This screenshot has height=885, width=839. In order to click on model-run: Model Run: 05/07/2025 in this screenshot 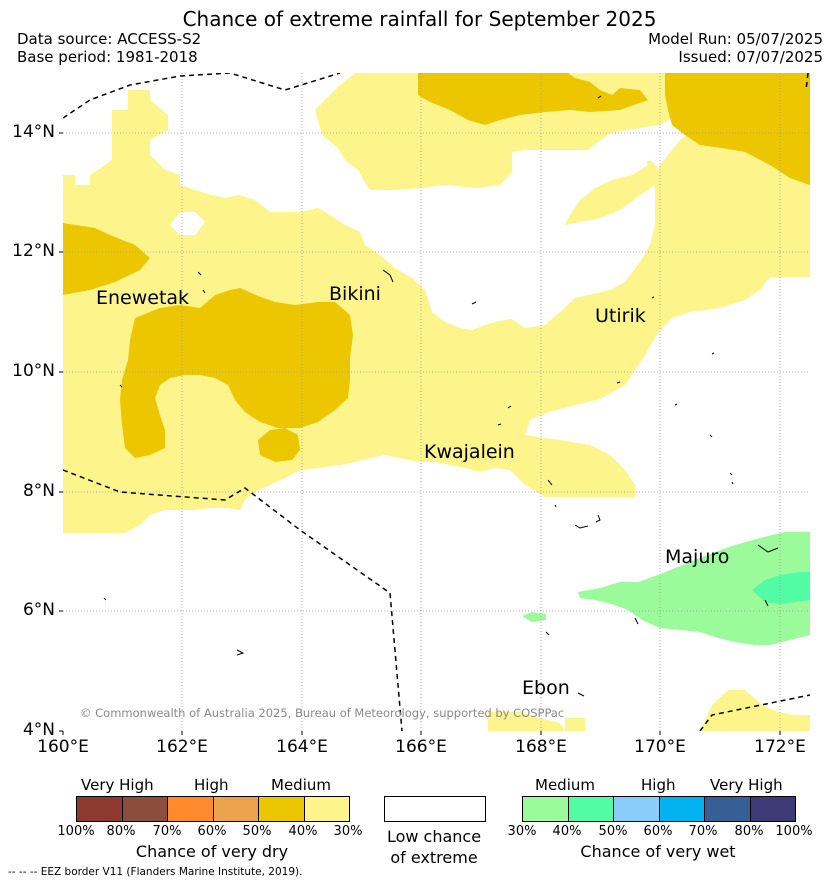, I will do `click(735, 39)`.